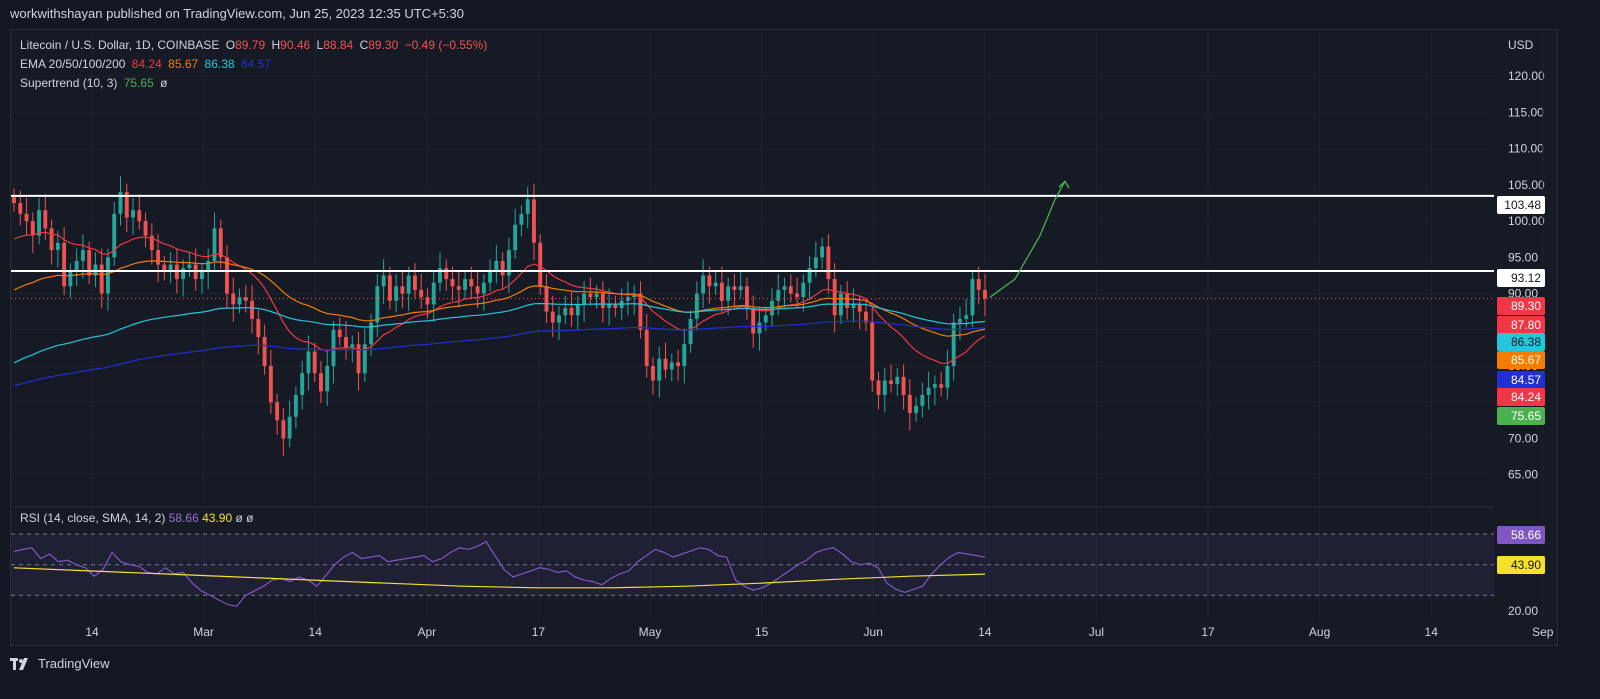  Describe the element at coordinates (1523, 475) in the screenshot. I see `price-tick-label: 65.00` at that location.